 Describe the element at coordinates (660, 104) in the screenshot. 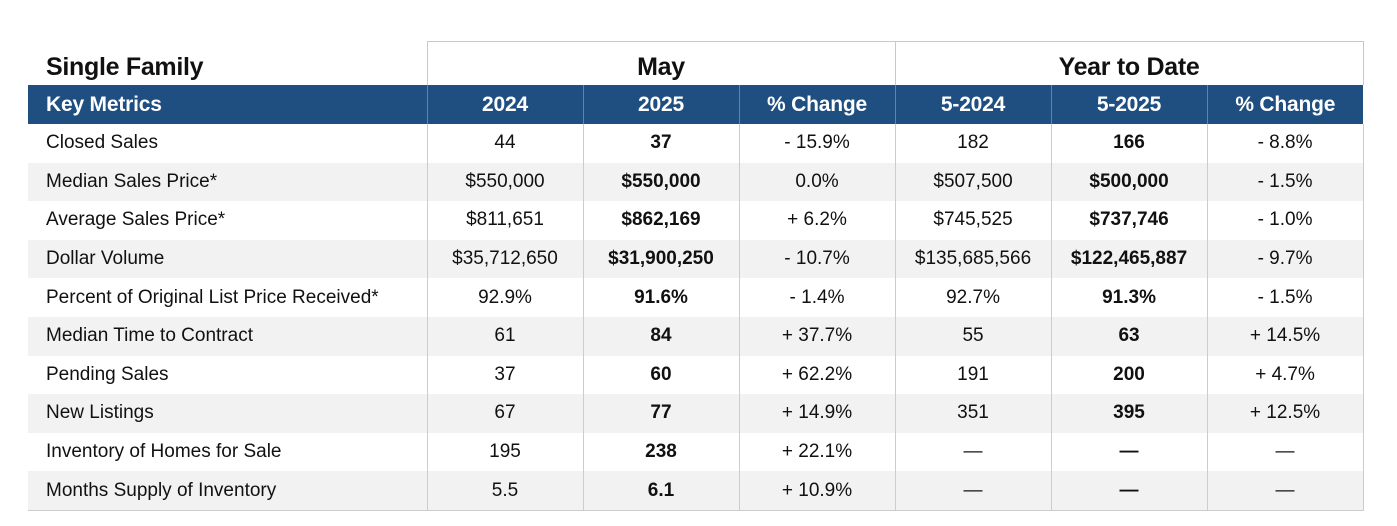

I see `column-header-may-2025: 2025` at that location.